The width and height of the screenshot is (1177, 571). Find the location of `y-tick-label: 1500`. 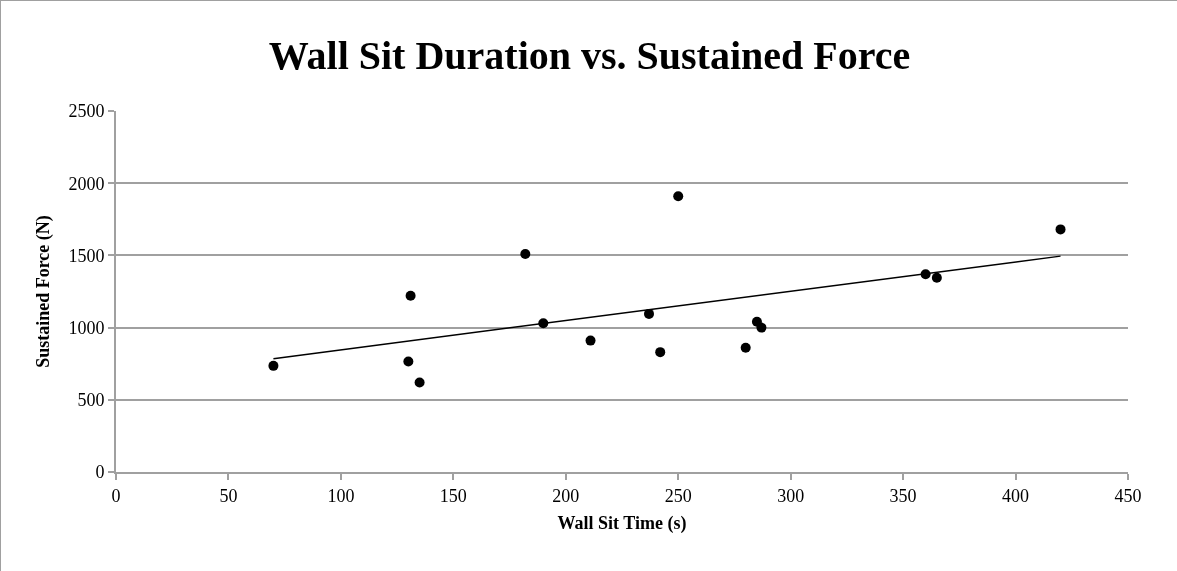

y-tick-label: 1500 is located at coordinates (86, 255).